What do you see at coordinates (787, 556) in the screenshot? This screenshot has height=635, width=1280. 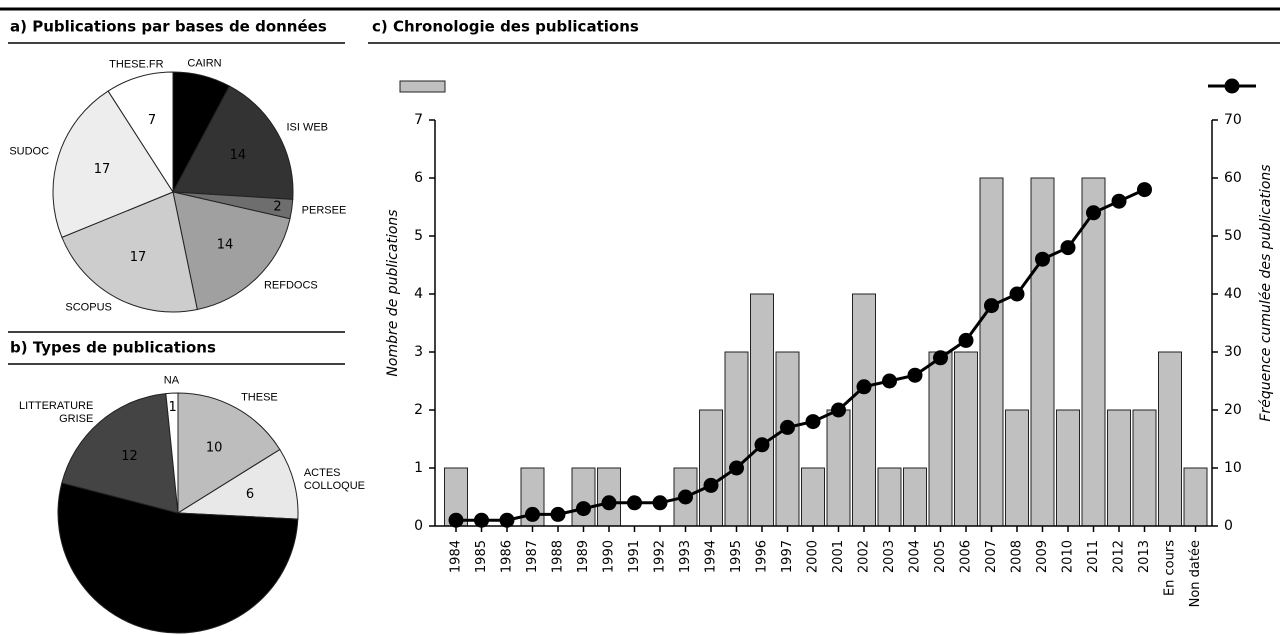 I see `x-tick-label: 1997` at bounding box center [787, 556].